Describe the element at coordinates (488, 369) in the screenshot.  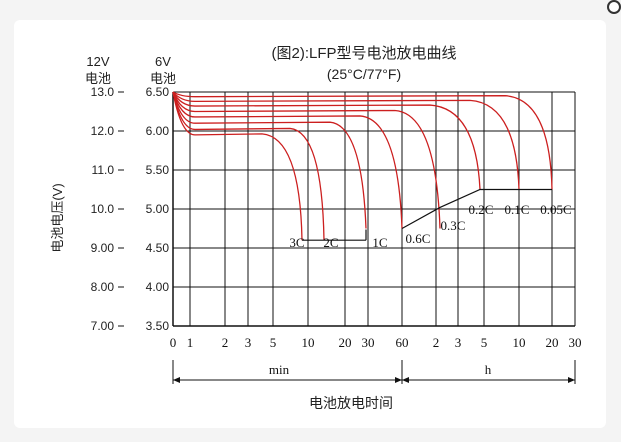
I see `x-range-label-h: h` at that location.